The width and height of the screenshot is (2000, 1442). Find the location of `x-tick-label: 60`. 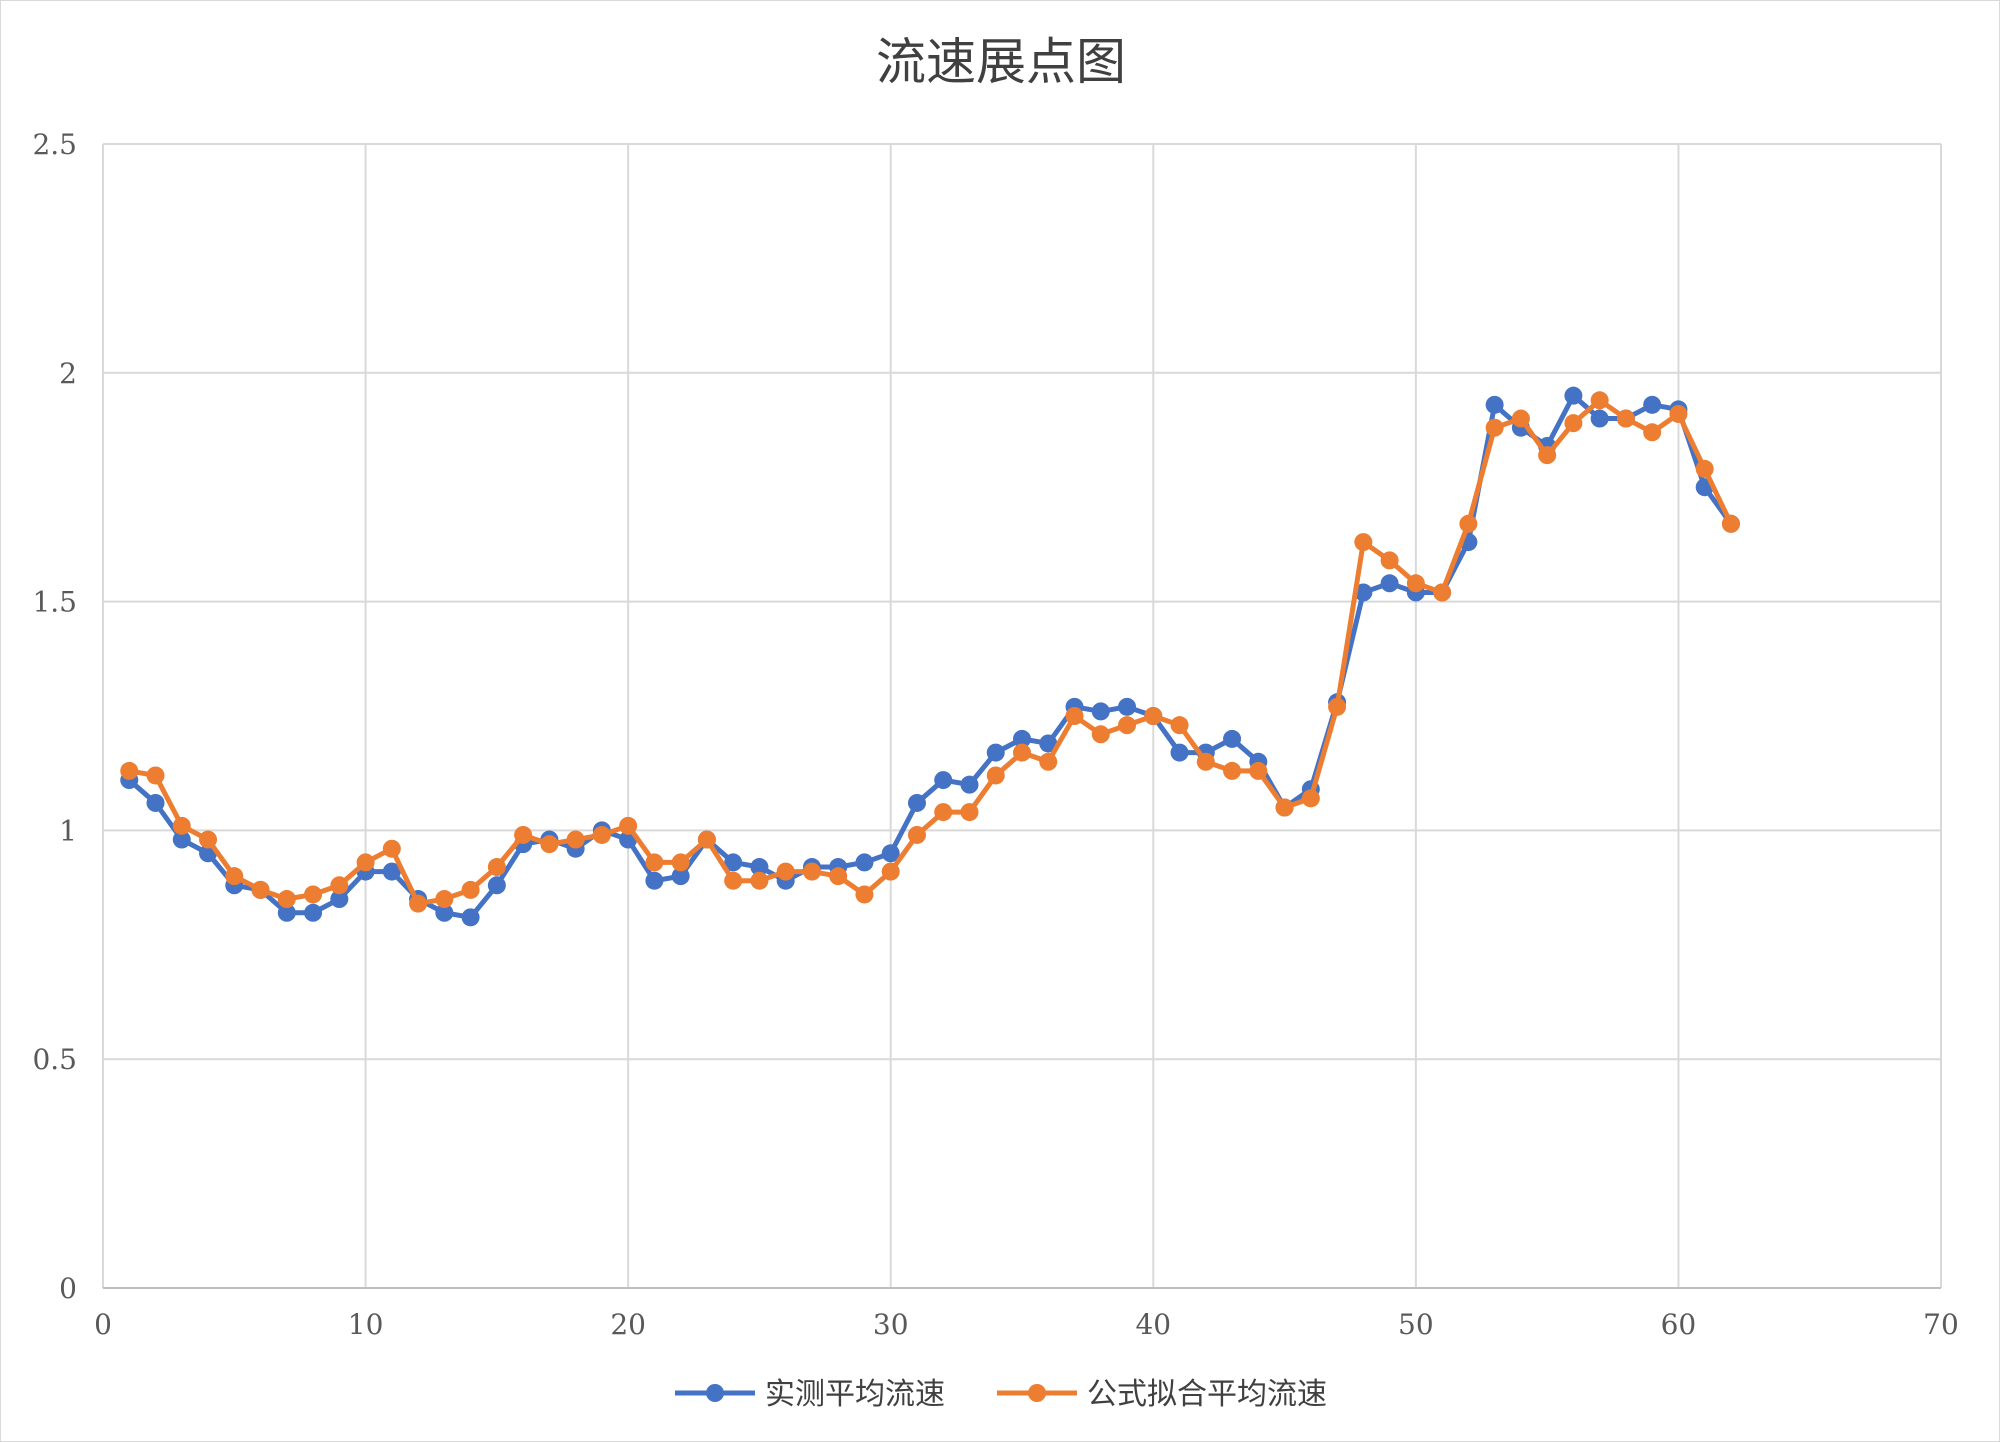

x-tick-label: 60 is located at coordinates (1679, 1324).